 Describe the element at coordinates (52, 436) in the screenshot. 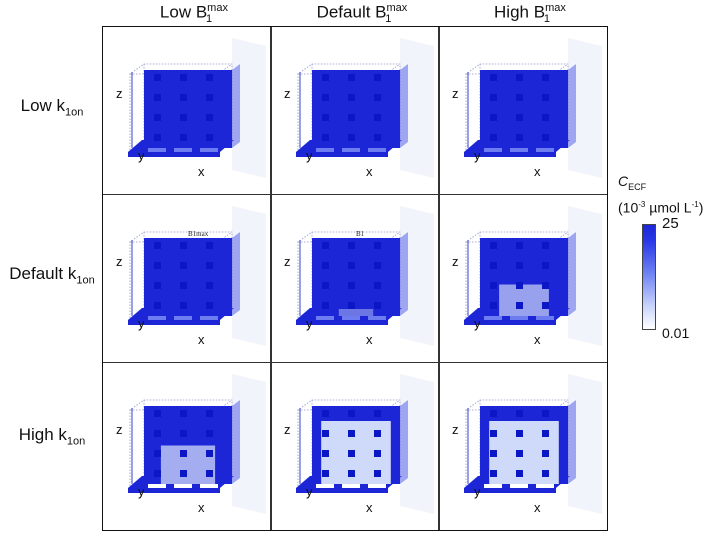

I see `row-label-high-k1on: High k1on` at that location.